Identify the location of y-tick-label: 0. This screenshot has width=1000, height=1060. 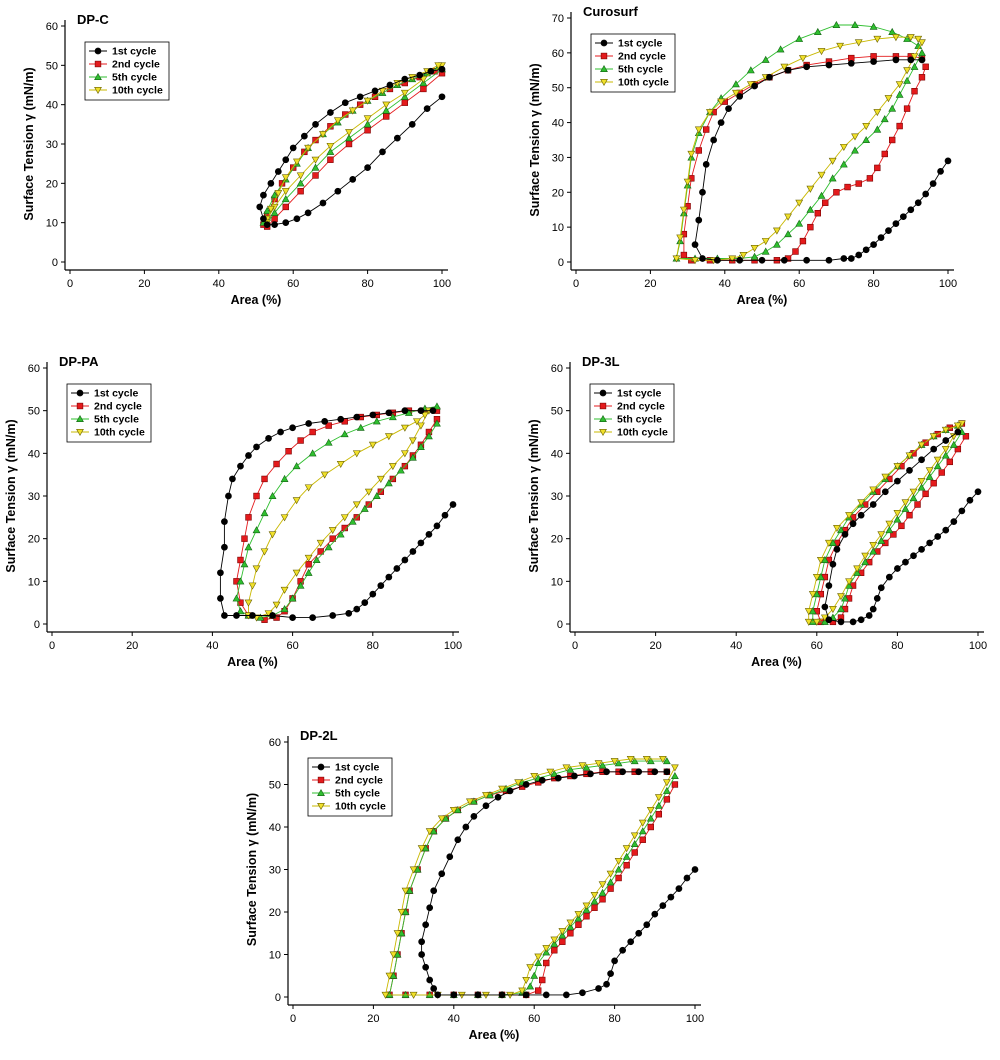
(55, 263).